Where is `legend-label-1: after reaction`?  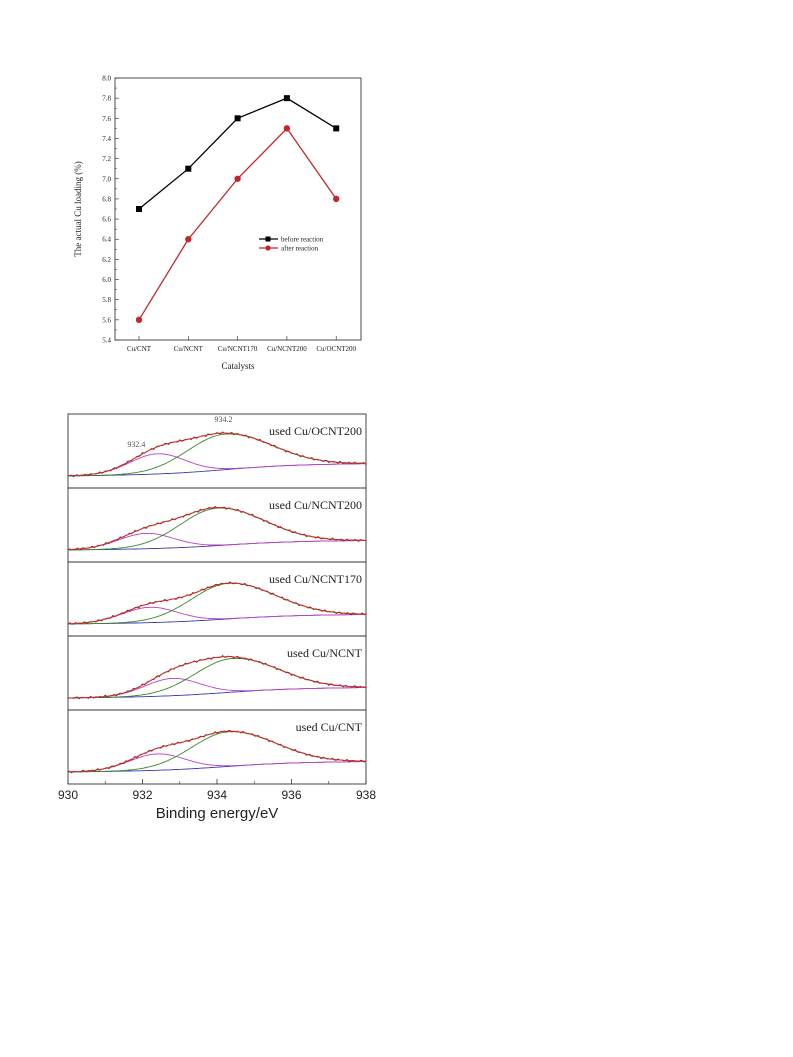
legend-label-1: after reaction is located at coordinates (300, 249).